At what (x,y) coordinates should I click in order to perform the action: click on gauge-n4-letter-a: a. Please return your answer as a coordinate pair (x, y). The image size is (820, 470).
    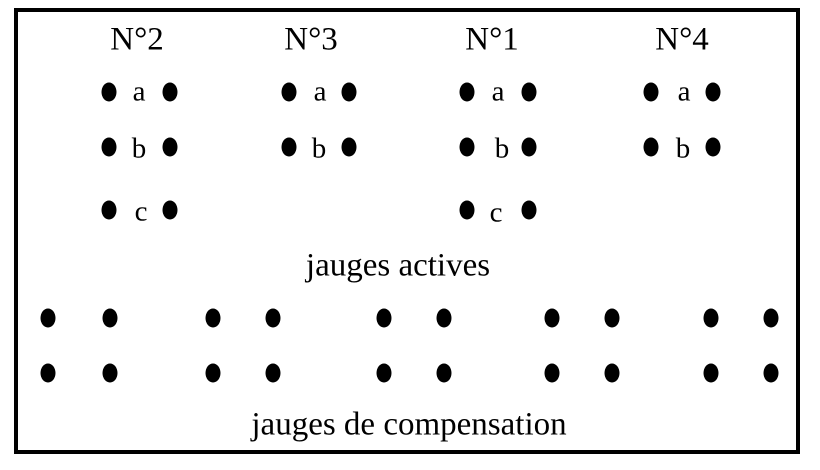
    Looking at the image, I should click on (684, 91).